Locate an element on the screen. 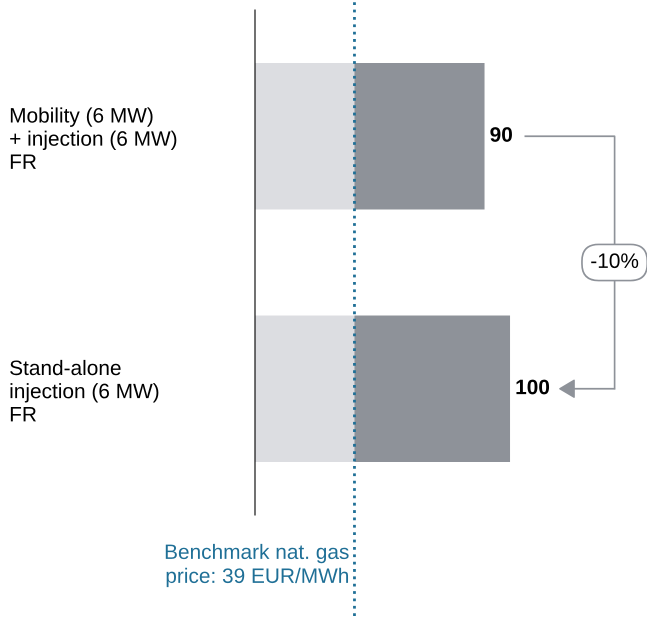 The height and width of the screenshot is (620, 647). y-tick-label: Stand-alone injection (6 MW) FR is located at coordinates (84, 391).